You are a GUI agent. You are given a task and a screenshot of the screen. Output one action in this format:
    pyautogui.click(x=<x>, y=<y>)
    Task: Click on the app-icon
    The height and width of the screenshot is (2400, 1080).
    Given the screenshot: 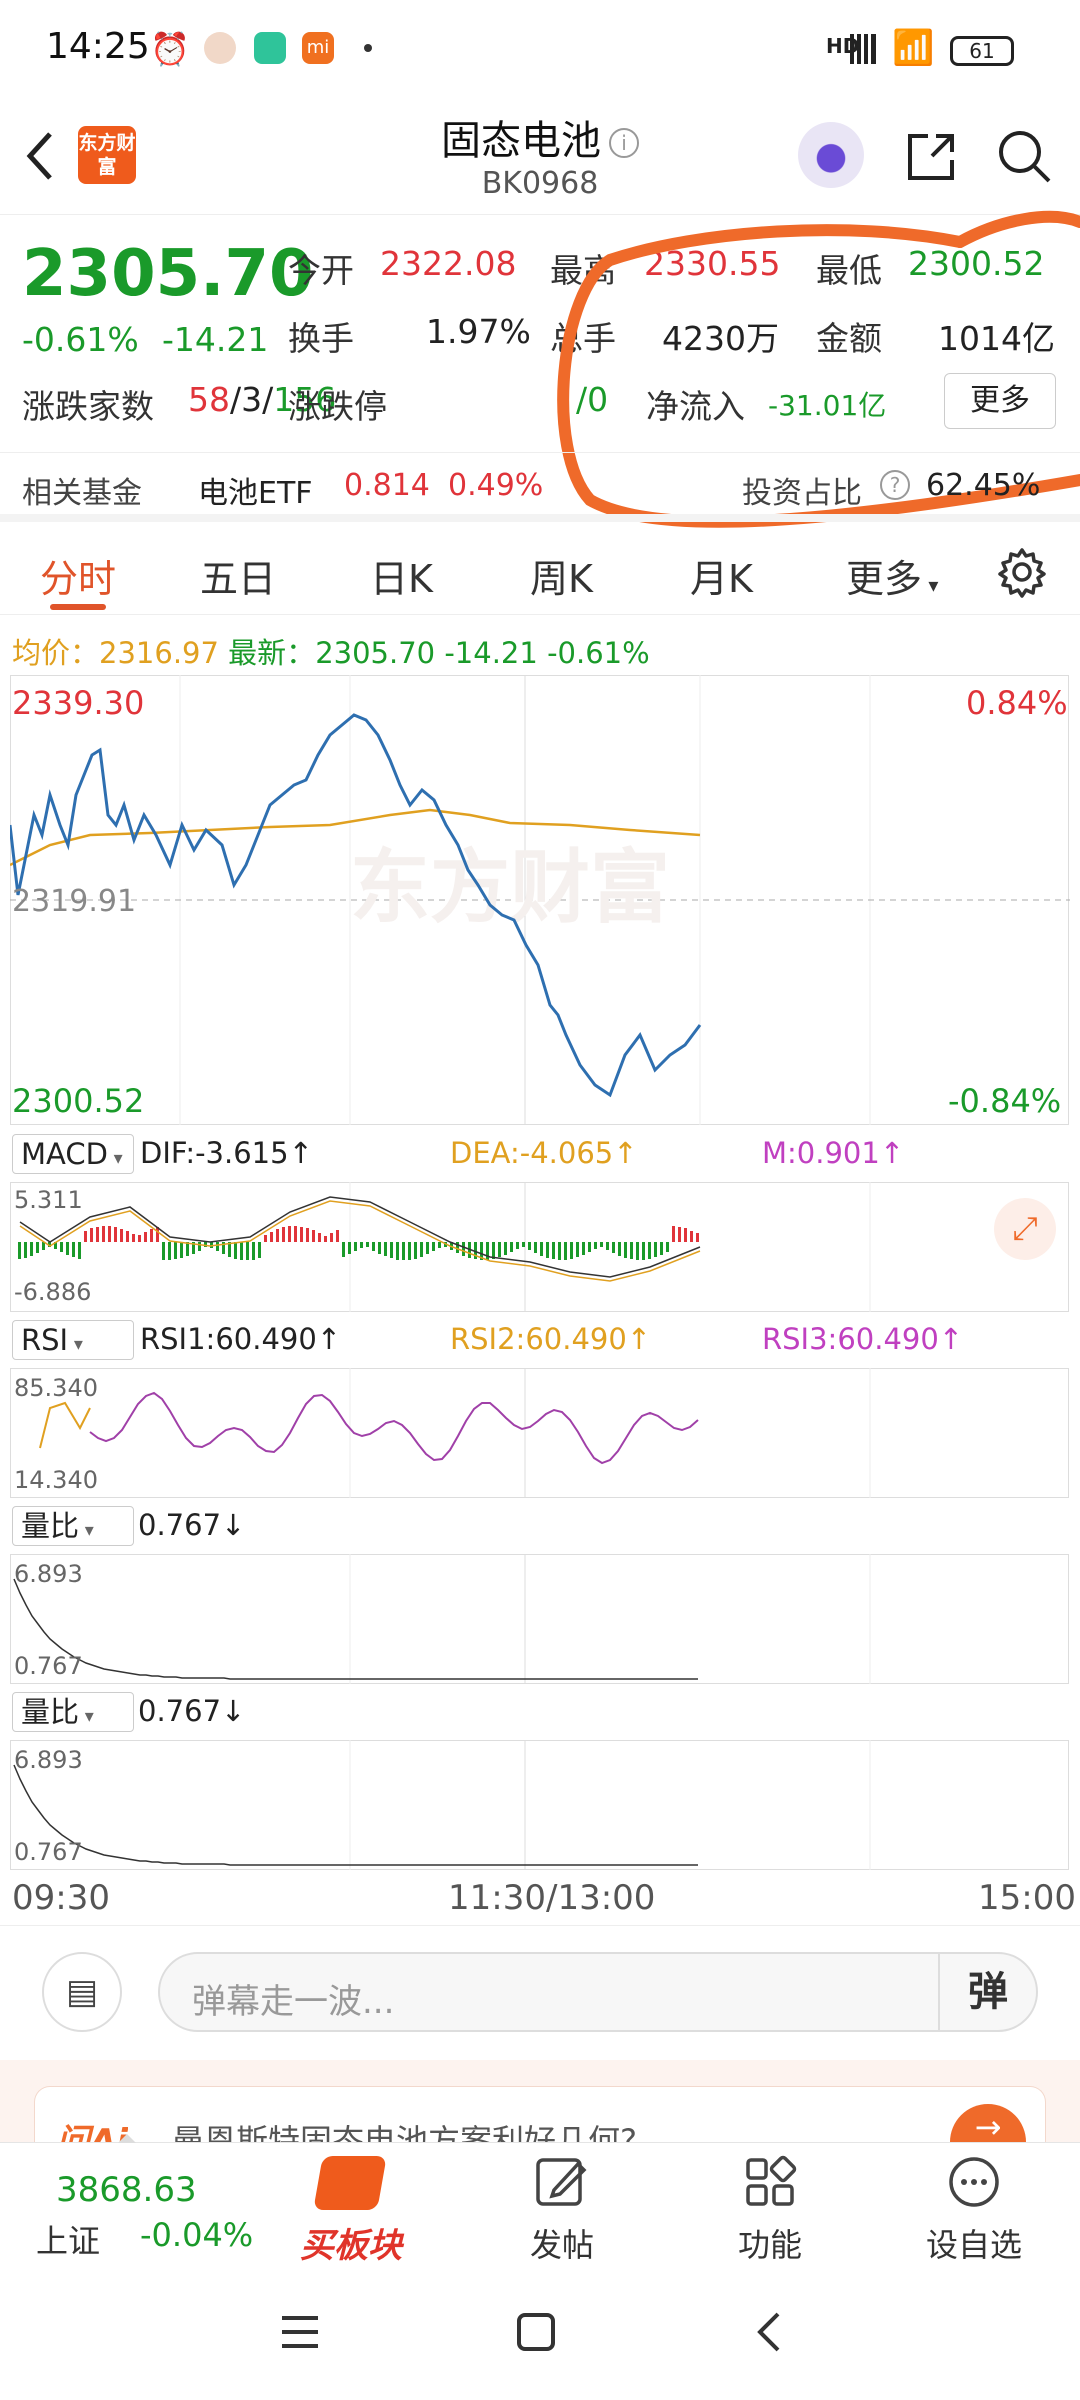 What is the action you would take?
    pyautogui.click(x=270, y=48)
    